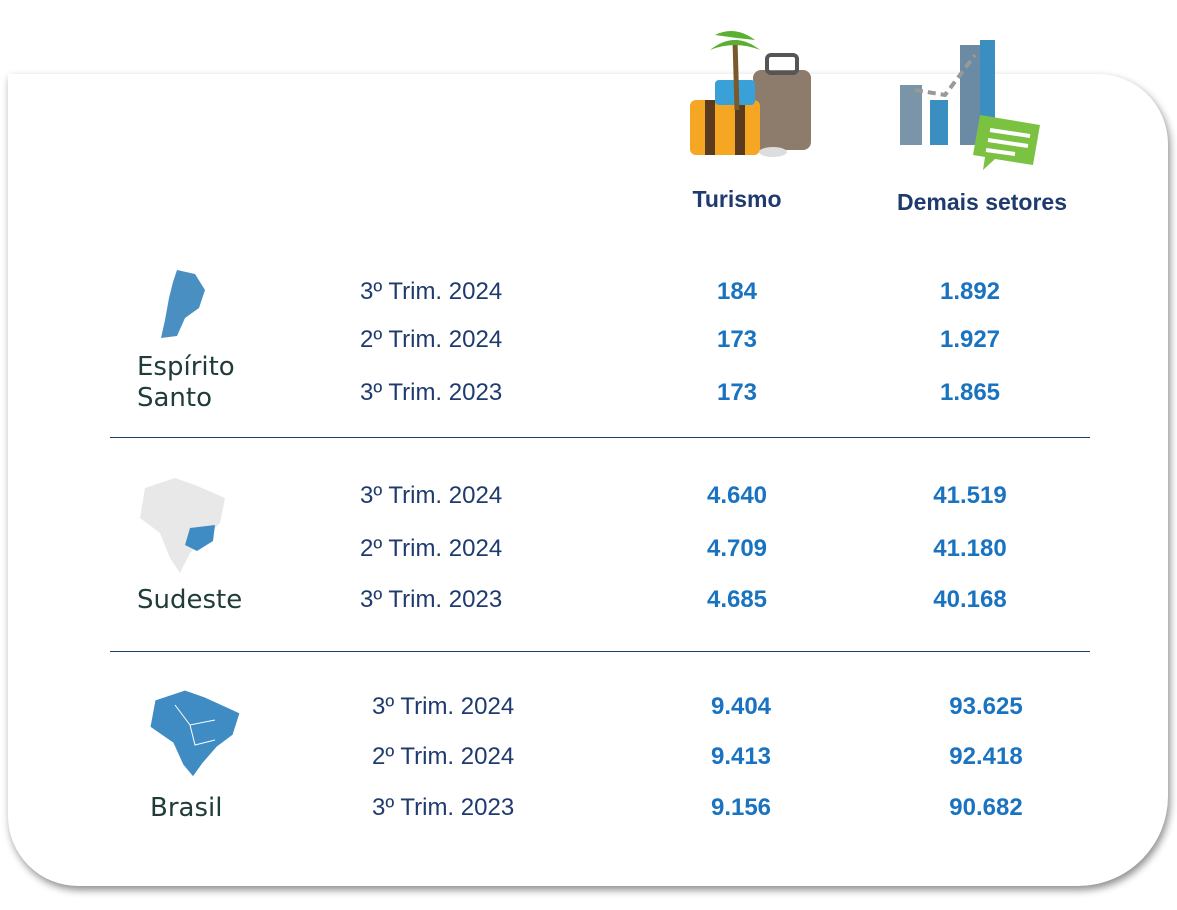  I want to click on value: 9.156, so click(741, 807).